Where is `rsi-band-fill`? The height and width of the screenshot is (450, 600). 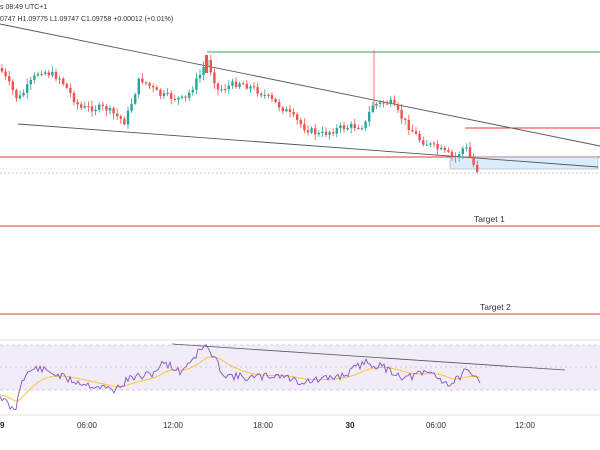
rsi-band-fill is located at coordinates (300, 367).